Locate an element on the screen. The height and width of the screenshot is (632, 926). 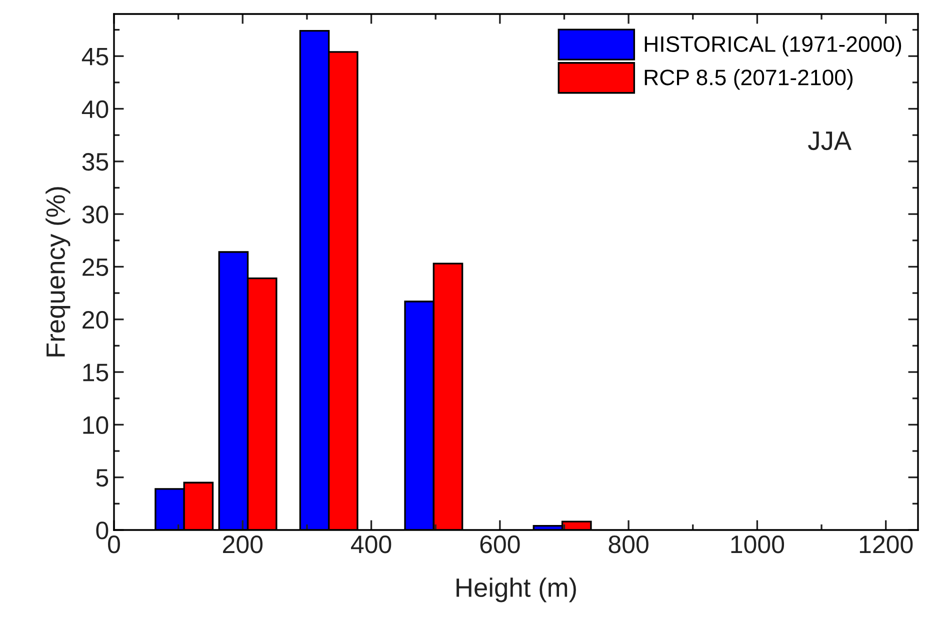
y-tick-label: 10 is located at coordinates (95, 425).